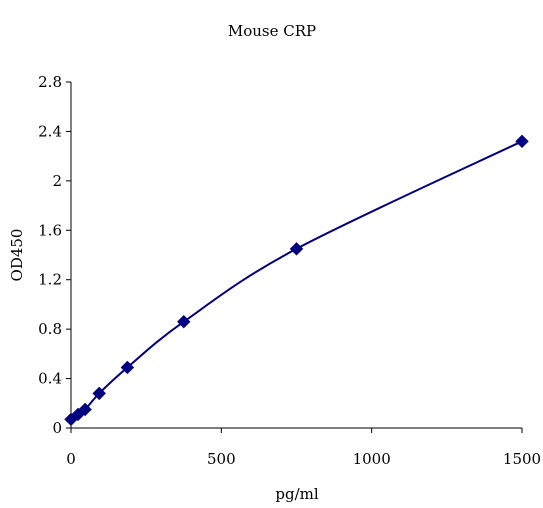 This screenshot has width=543, height=508. I want to click on x-tick-label: 500, so click(221, 459).